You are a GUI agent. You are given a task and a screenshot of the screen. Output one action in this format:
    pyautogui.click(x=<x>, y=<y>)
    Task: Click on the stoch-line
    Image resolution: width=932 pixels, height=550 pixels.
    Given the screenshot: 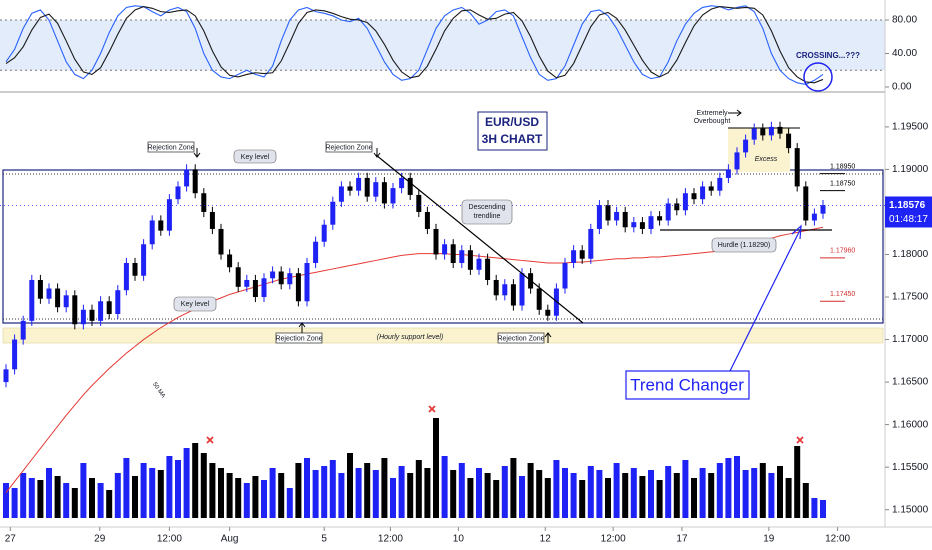 What is the action you would take?
    pyautogui.click(x=414, y=45)
    